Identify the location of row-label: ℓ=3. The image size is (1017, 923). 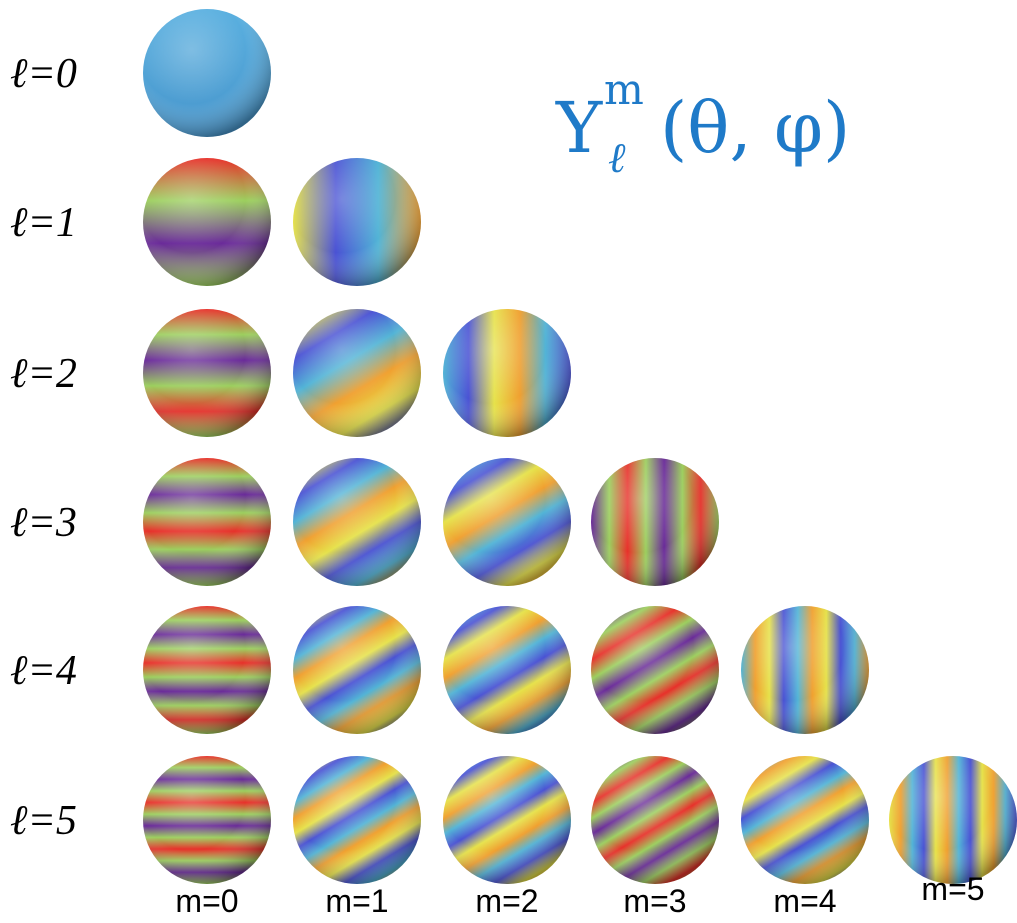
(43, 523).